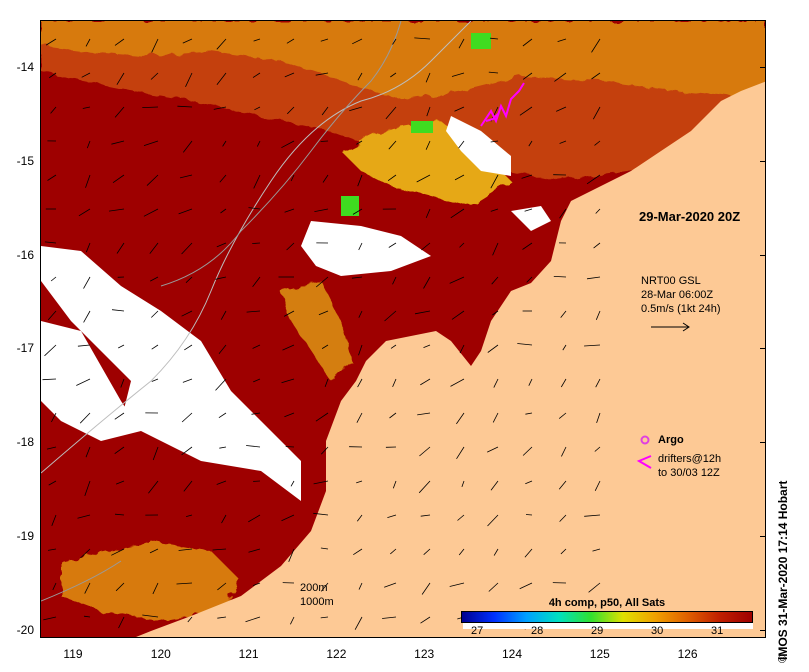 The height and width of the screenshot is (672, 809). What do you see at coordinates (171, 373) in the screenshot?
I see `cloud-west` at bounding box center [171, 373].